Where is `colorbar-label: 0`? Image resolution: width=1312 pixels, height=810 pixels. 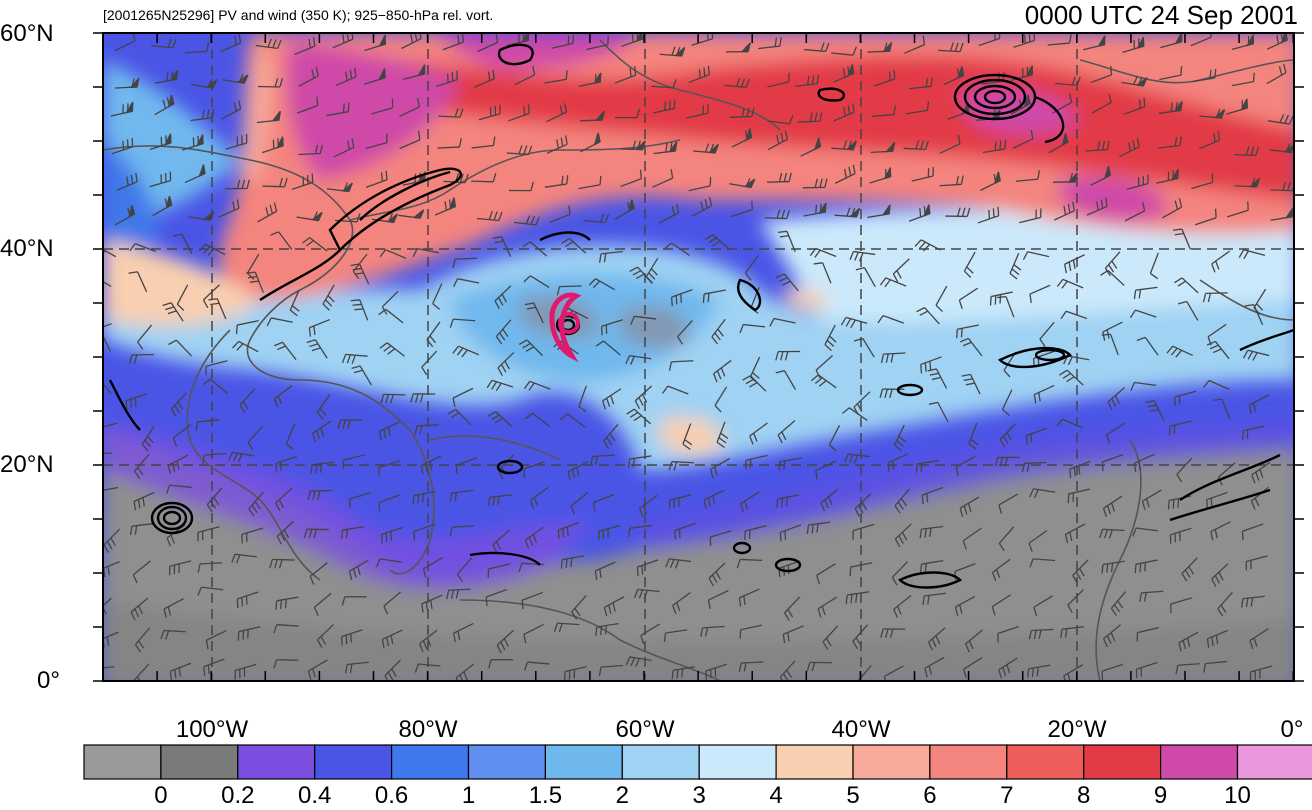
colorbar-label: 0 is located at coordinates (161, 795).